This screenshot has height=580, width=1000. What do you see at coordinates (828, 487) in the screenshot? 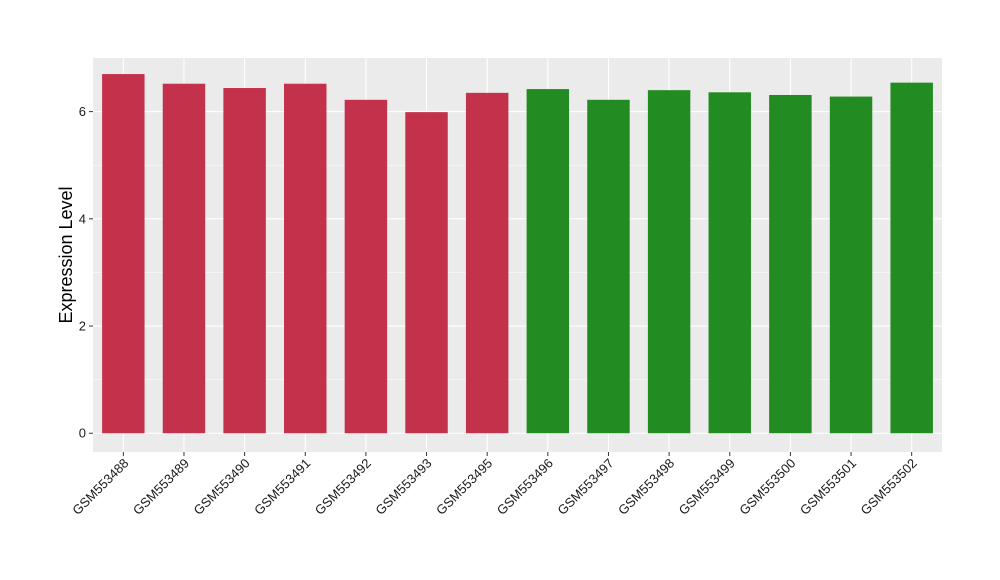
I see `x-tick-label: GSM553501` at bounding box center [828, 487].